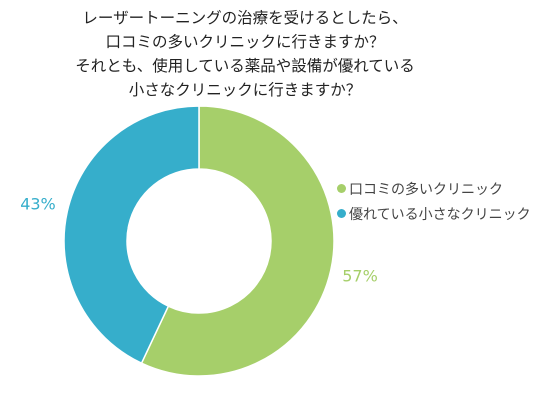 This screenshot has height=400, width=540. What do you see at coordinates (341, 188) in the screenshot?
I see `legend-swatch-review-clinic` at bounding box center [341, 188].